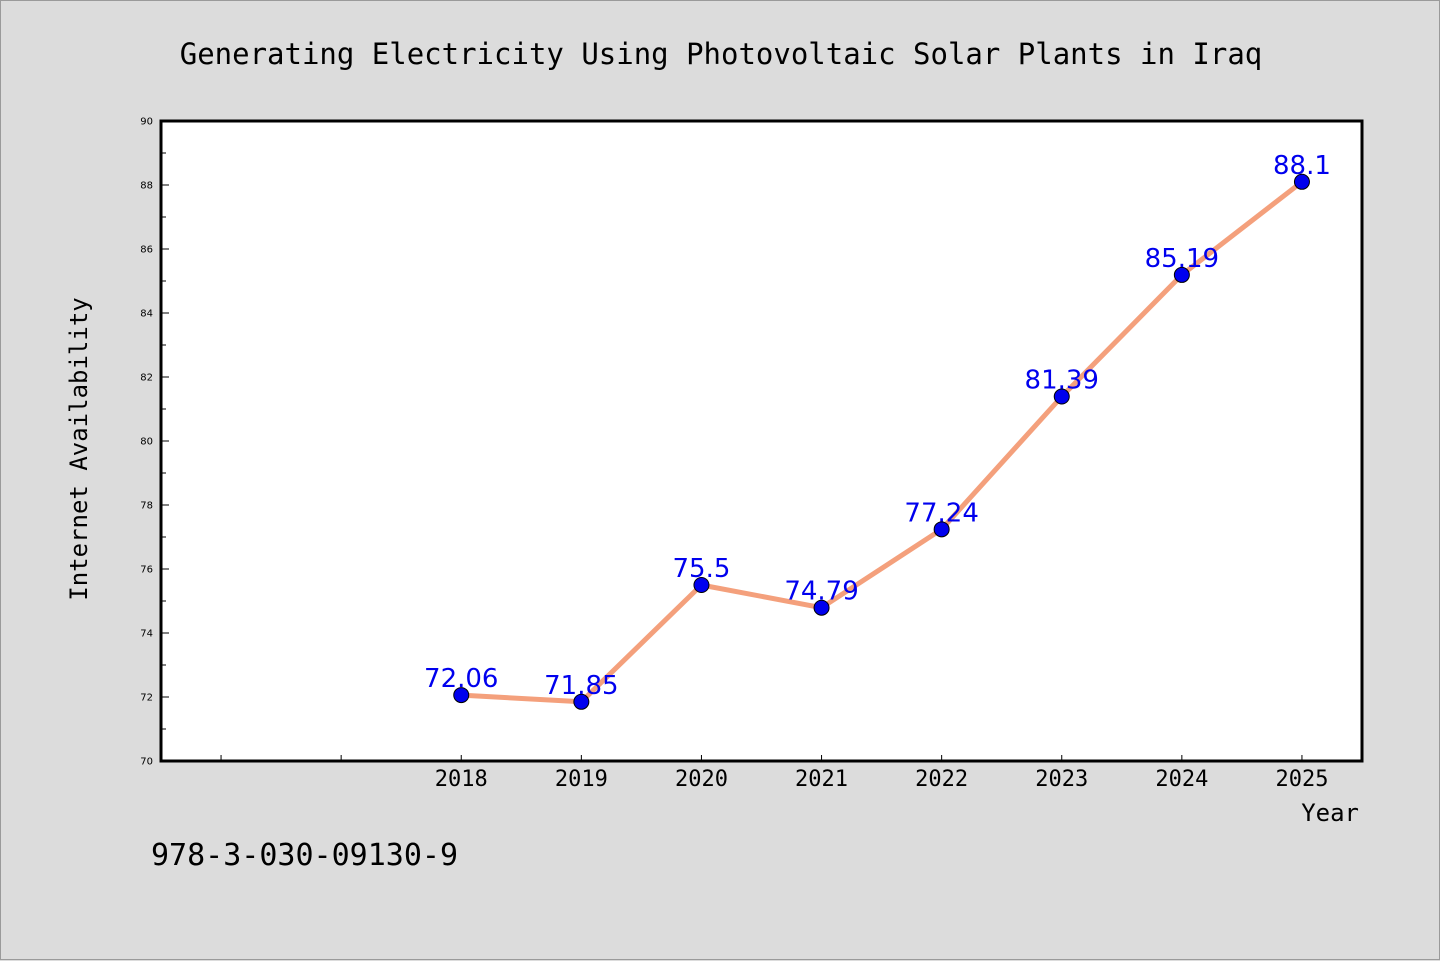  Describe the element at coordinates (154, 442) in the screenshot. I see `y-axis-ticks: 70 72 74 76 78 80 82 84 86 88 90` at that location.